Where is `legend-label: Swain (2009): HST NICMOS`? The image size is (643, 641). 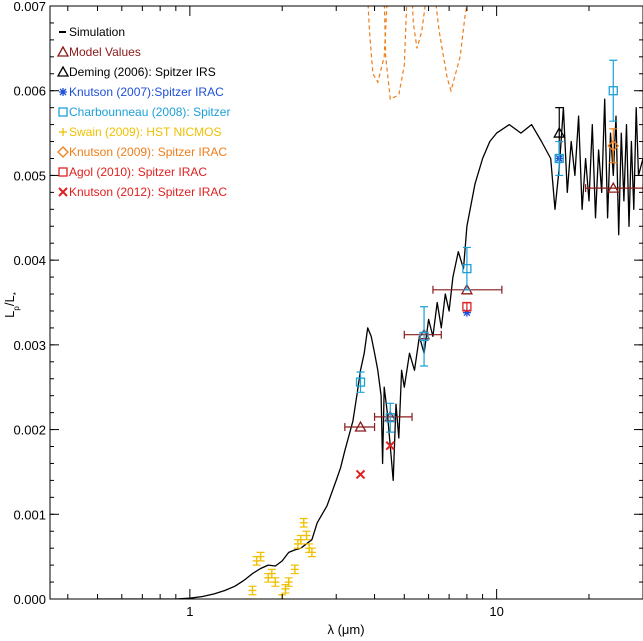
legend-label: Swain (2009): HST NICMOS is located at coordinates (145, 132).